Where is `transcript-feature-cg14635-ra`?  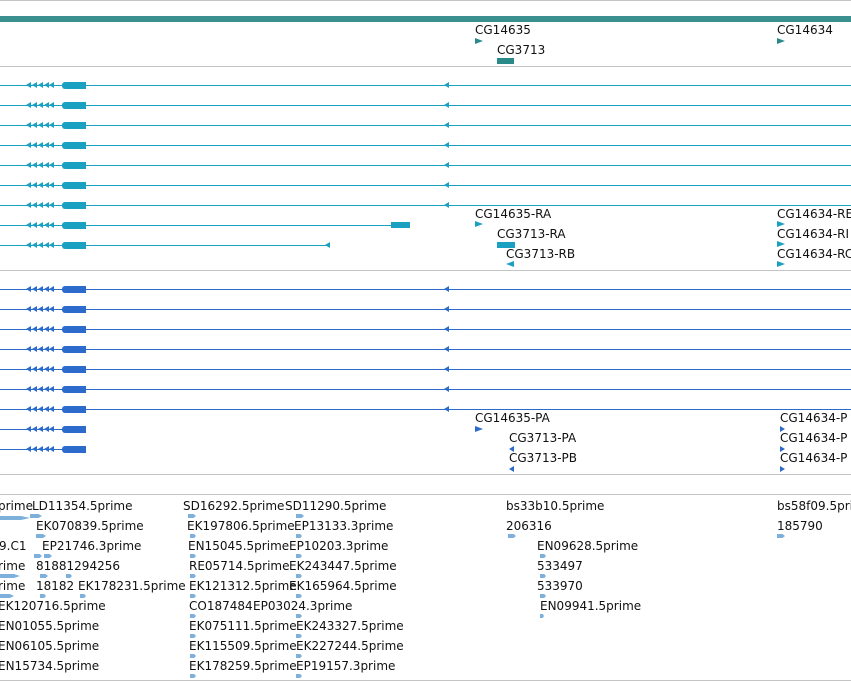 transcript-feature-cg14635-ra is located at coordinates (479, 224).